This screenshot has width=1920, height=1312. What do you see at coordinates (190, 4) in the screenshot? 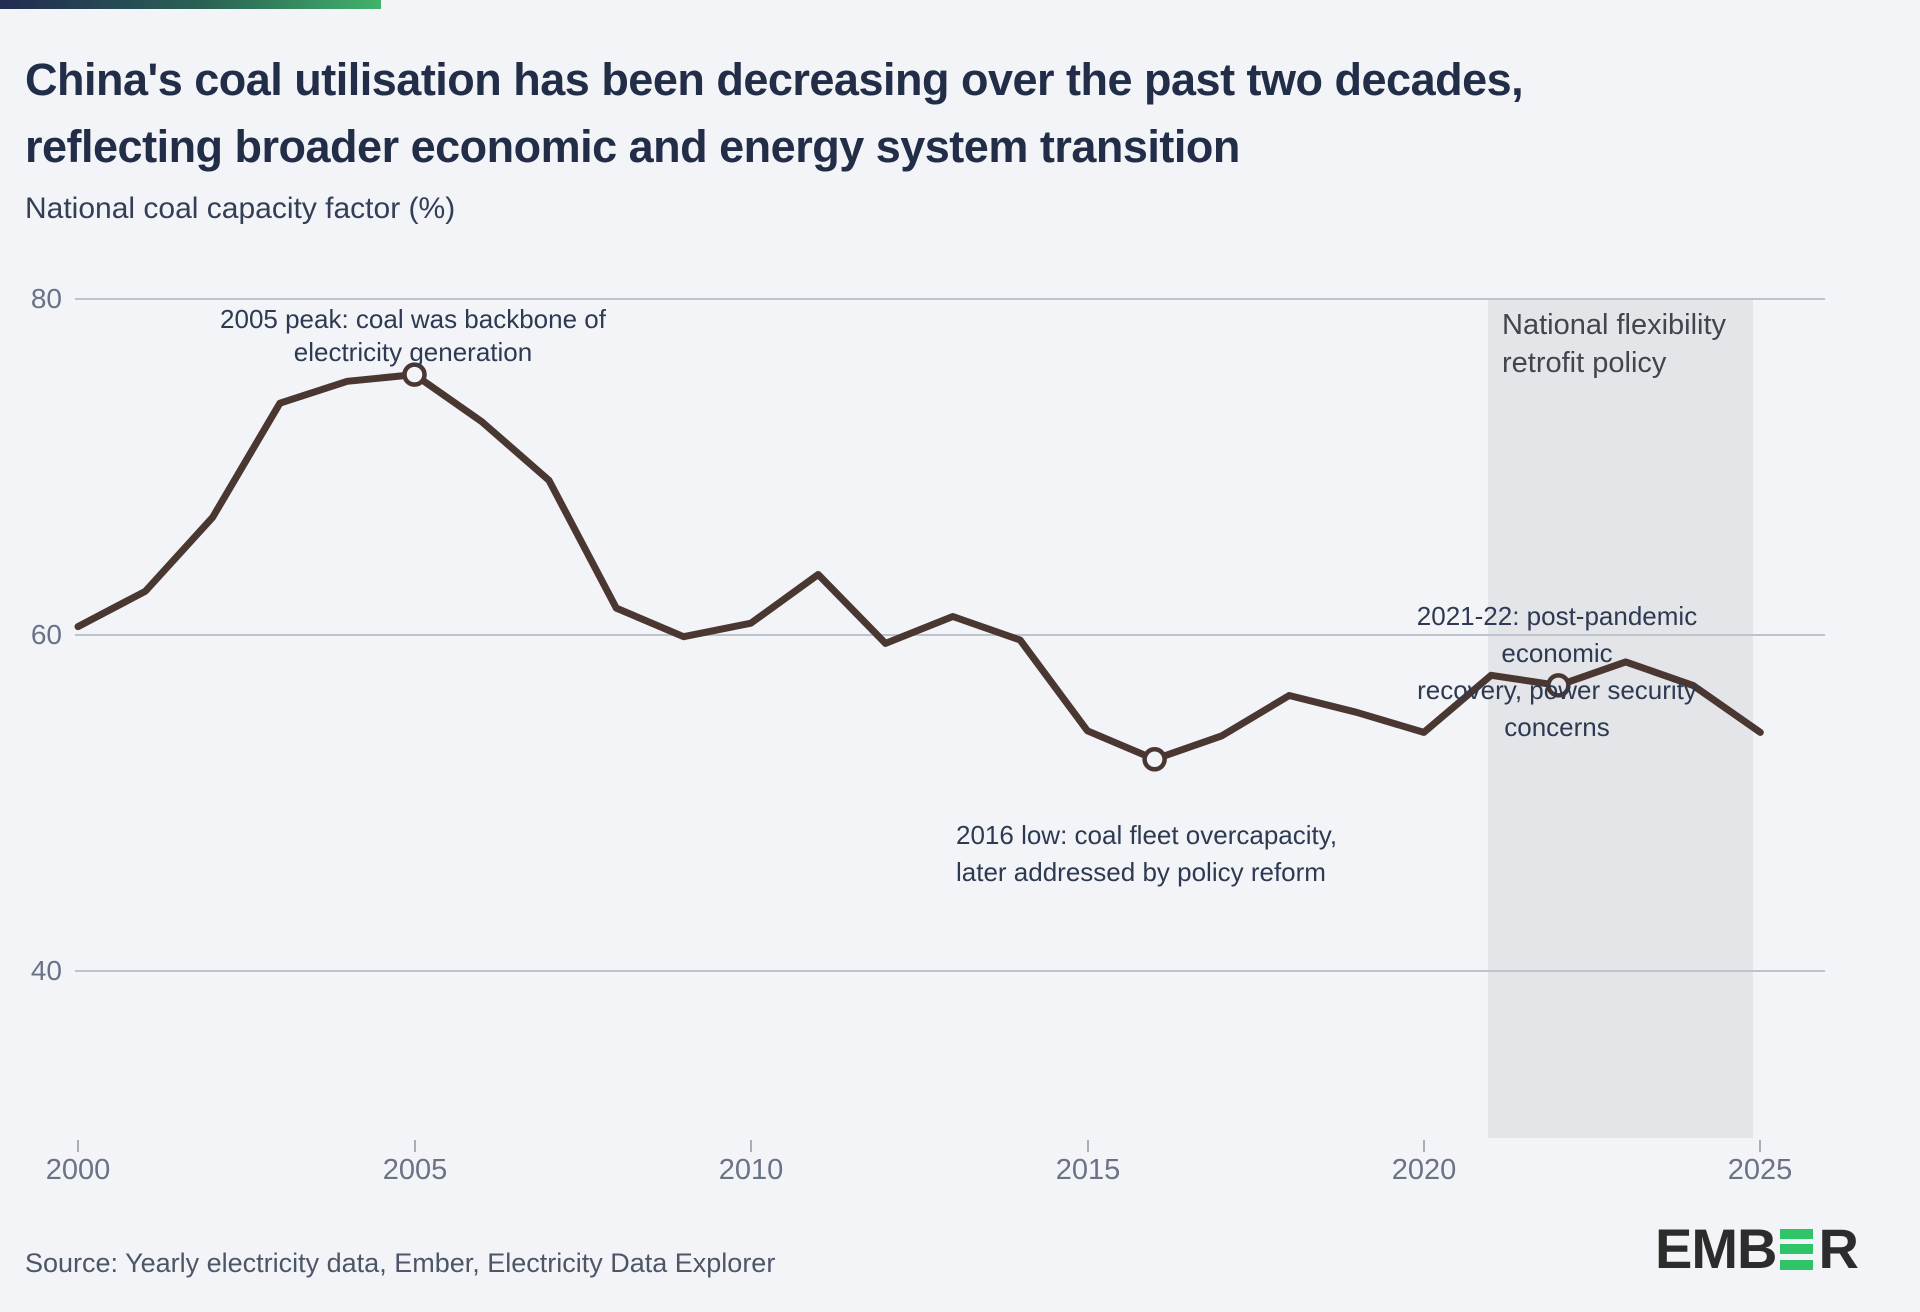
I see `brand-gradient-bar` at bounding box center [190, 4].